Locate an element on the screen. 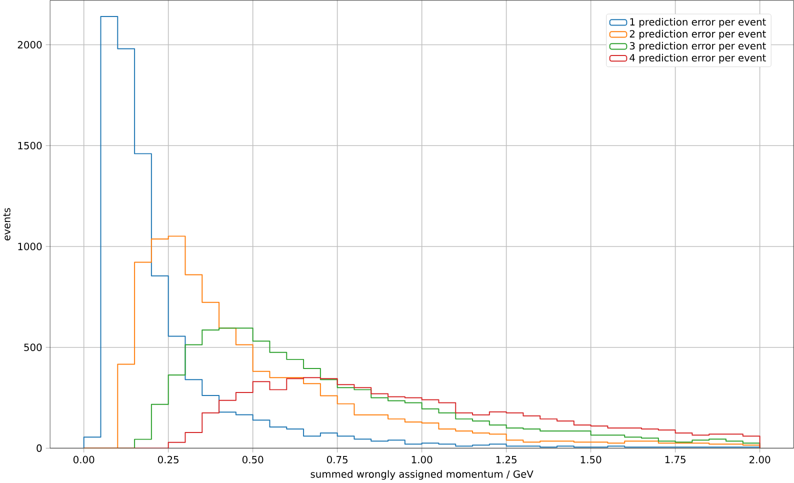 The width and height of the screenshot is (794, 483). legend-label: 1 prediction error per event is located at coordinates (698, 23).